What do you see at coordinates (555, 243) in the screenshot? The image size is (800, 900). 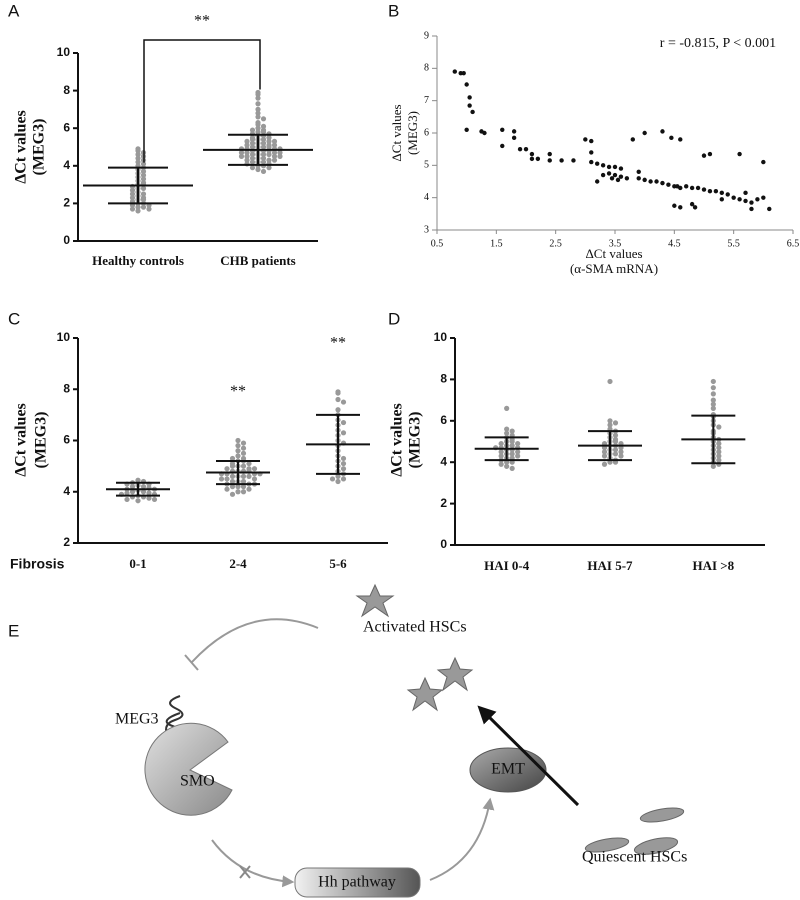 I see `x-tick-label: 2.5` at bounding box center [555, 243].